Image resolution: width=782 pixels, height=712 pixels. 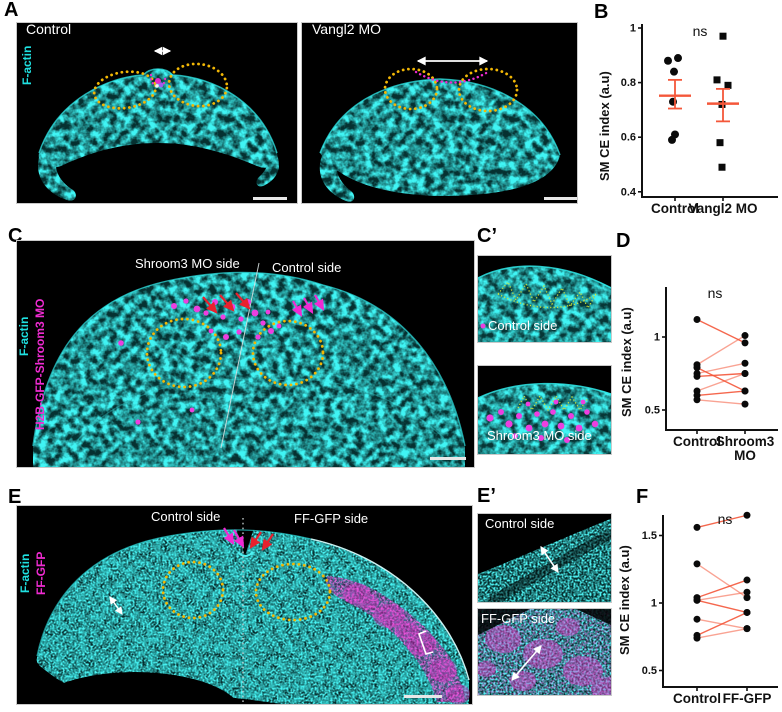 What do you see at coordinates (346, 29) in the screenshot?
I see `image-title-vangl2: Vangl2 MO` at bounding box center [346, 29].